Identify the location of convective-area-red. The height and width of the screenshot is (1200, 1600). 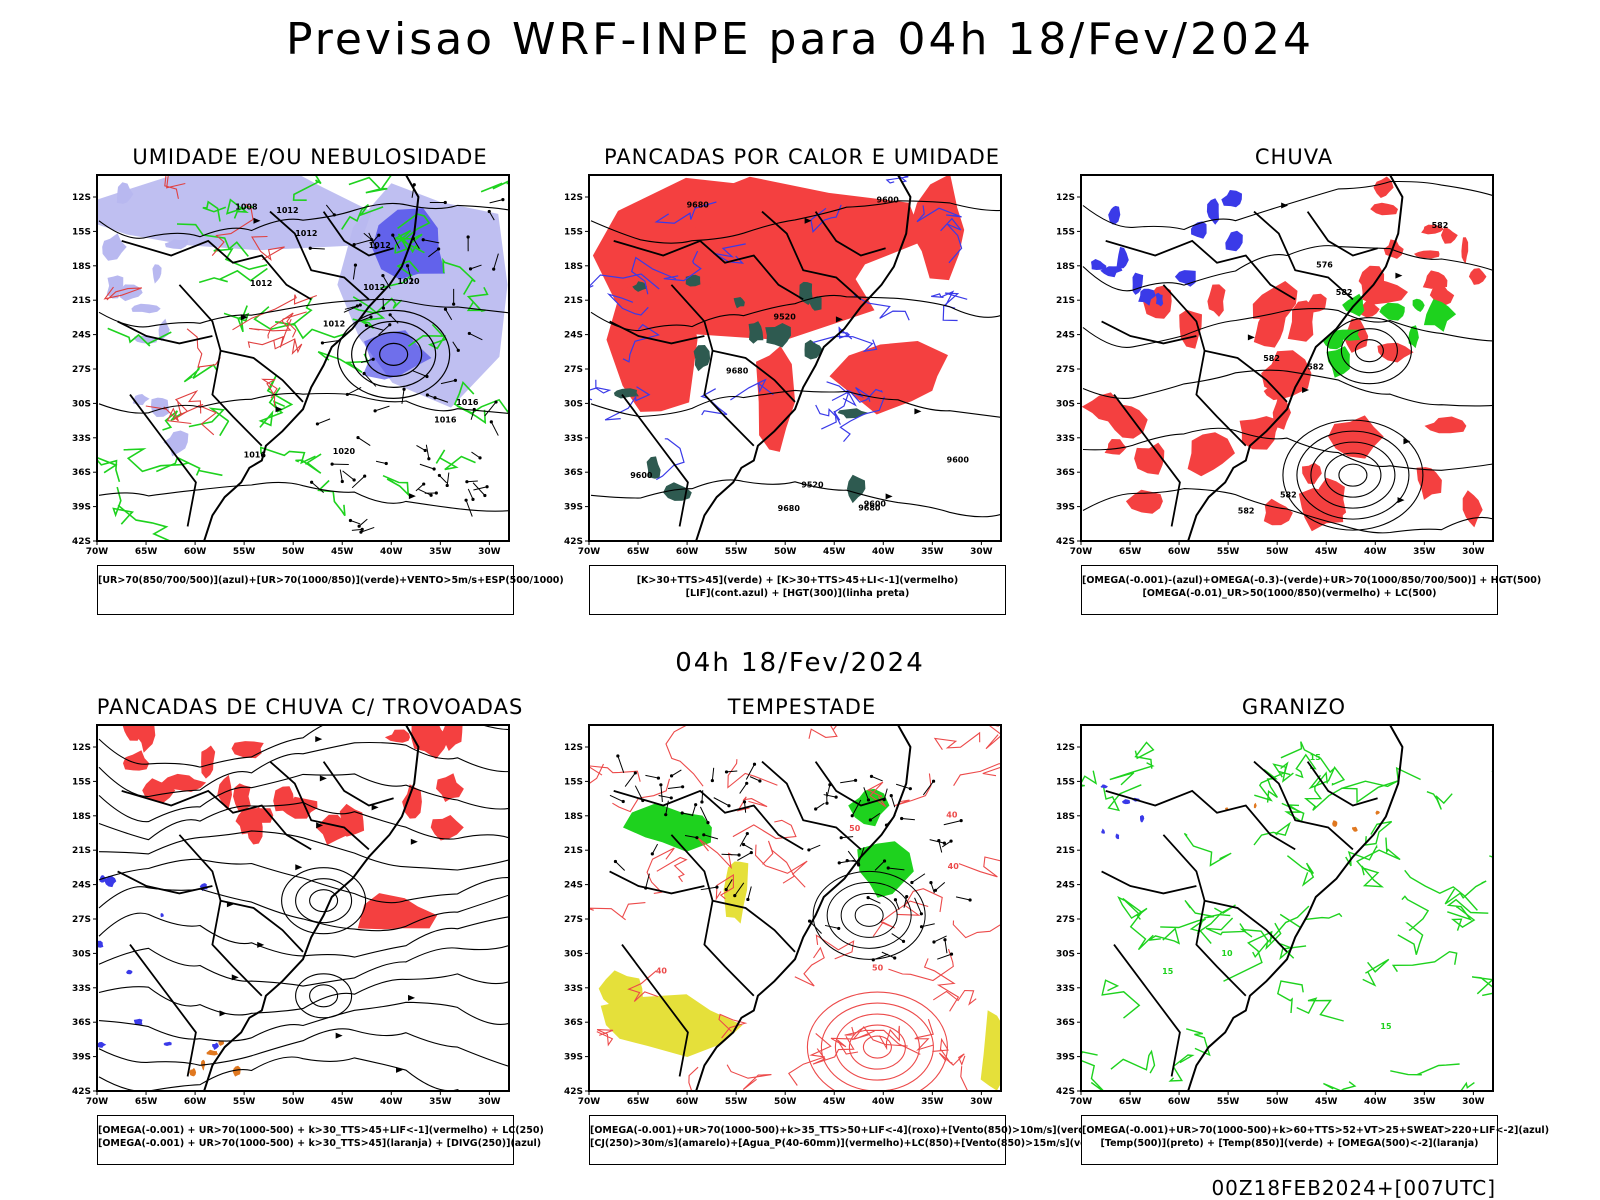
(776, 399).